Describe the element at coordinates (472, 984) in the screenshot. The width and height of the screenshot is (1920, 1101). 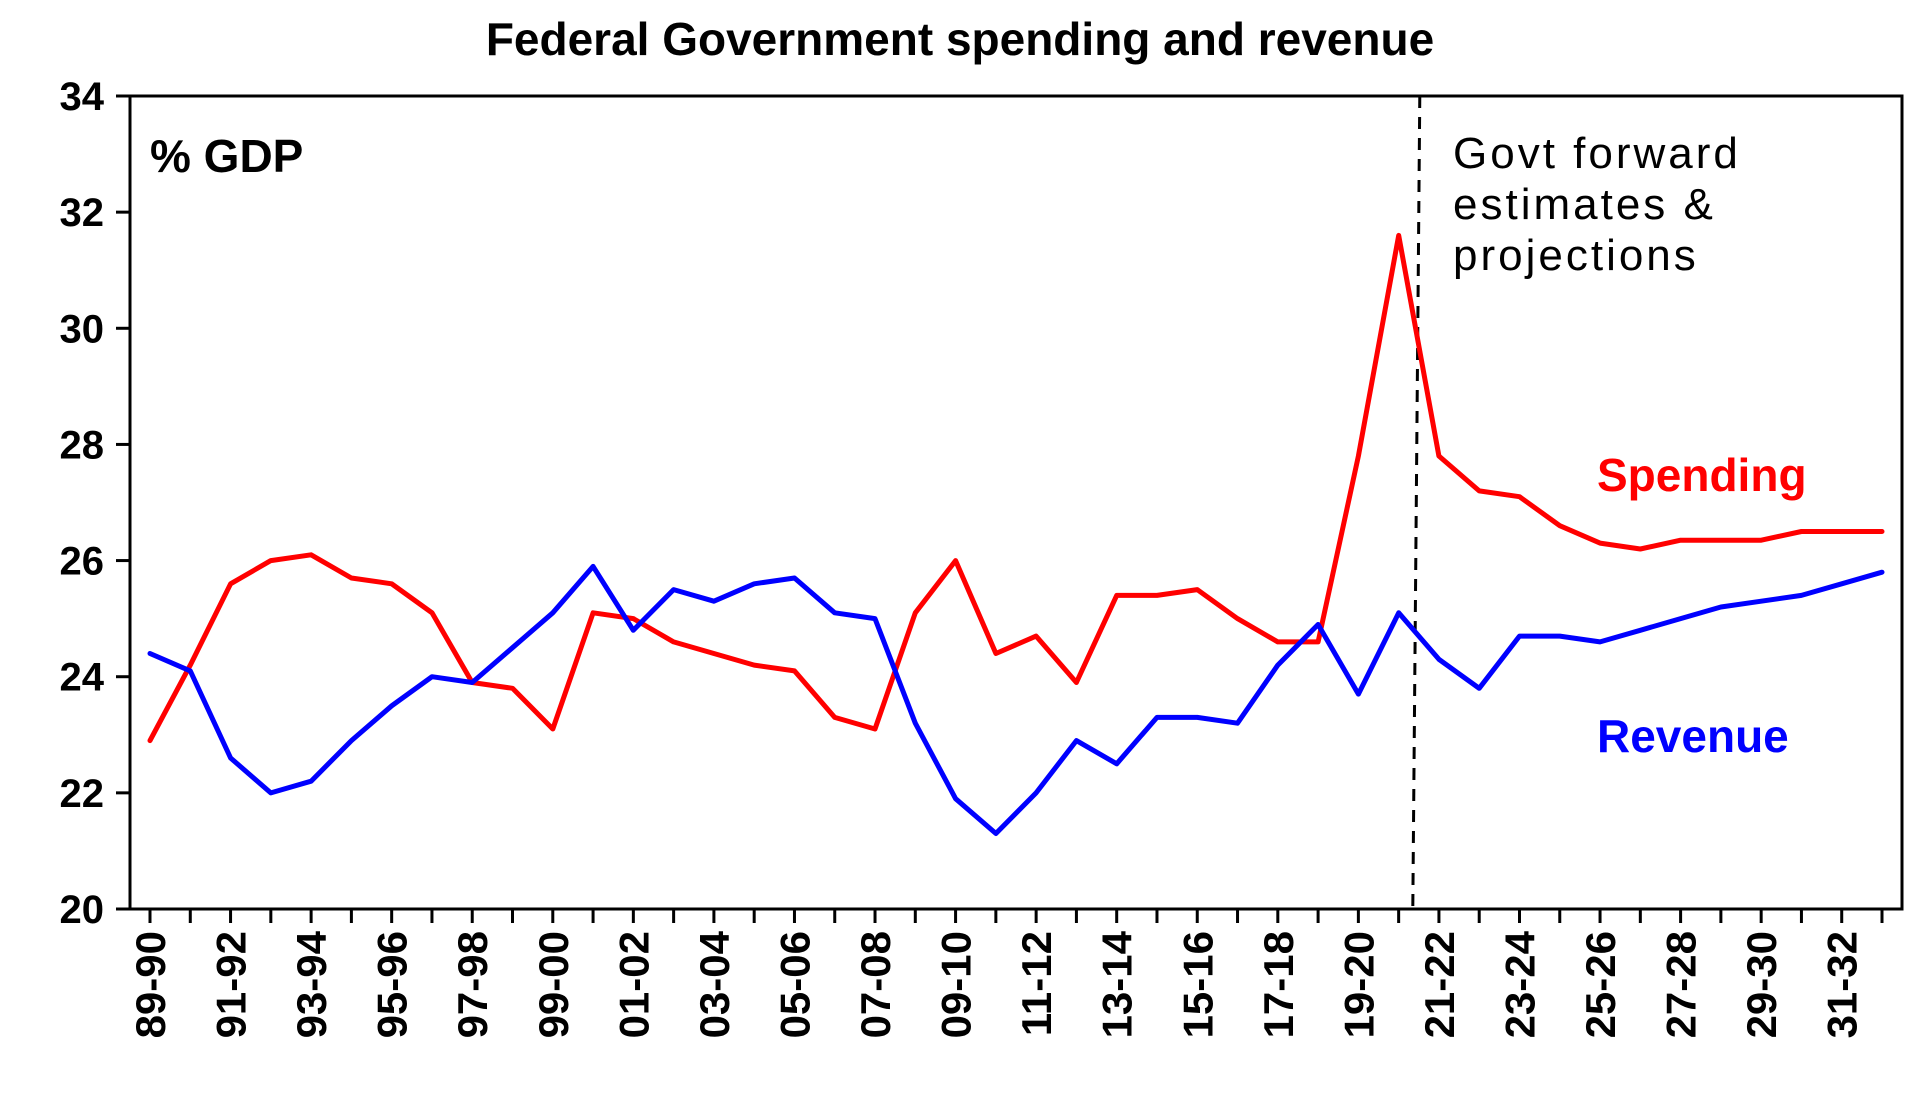
I see `x-tick-label: 97-98` at that location.